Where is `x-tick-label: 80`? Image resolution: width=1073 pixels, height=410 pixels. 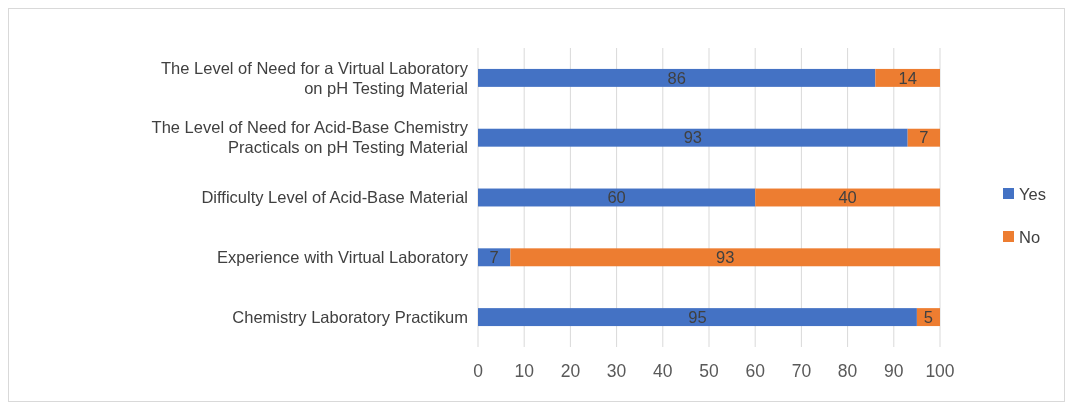
x-tick-label: 80 is located at coordinates (847, 371).